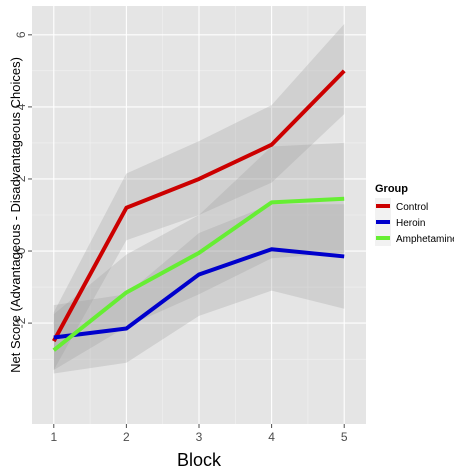 This screenshot has height=472, width=454. I want to click on x-tick-label: 2, so click(126, 437).